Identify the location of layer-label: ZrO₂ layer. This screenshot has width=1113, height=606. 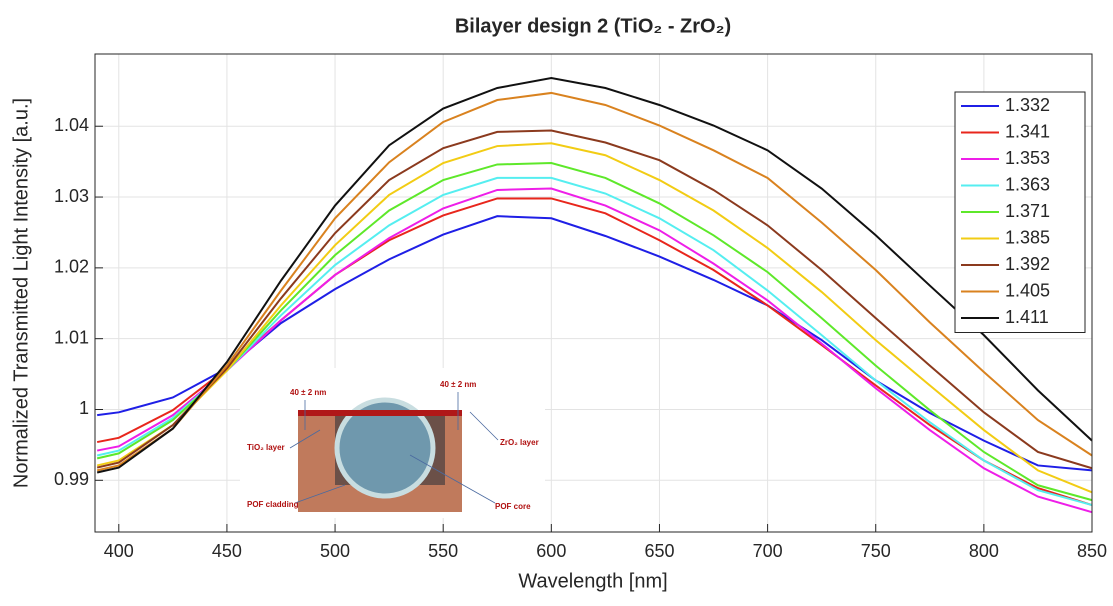
(519, 442).